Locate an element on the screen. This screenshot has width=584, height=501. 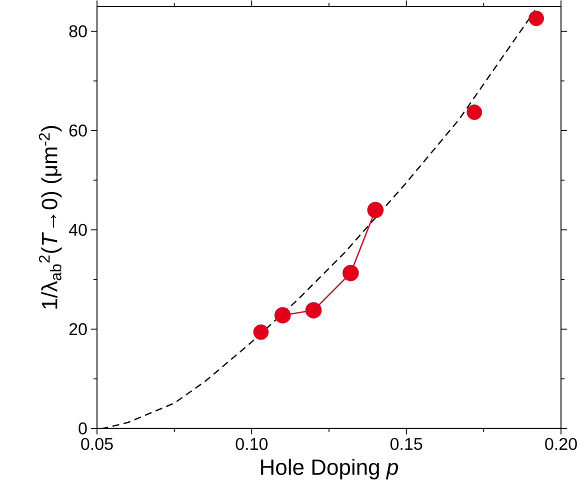
x-axis-title: Hole Doping p is located at coordinates (329, 469).